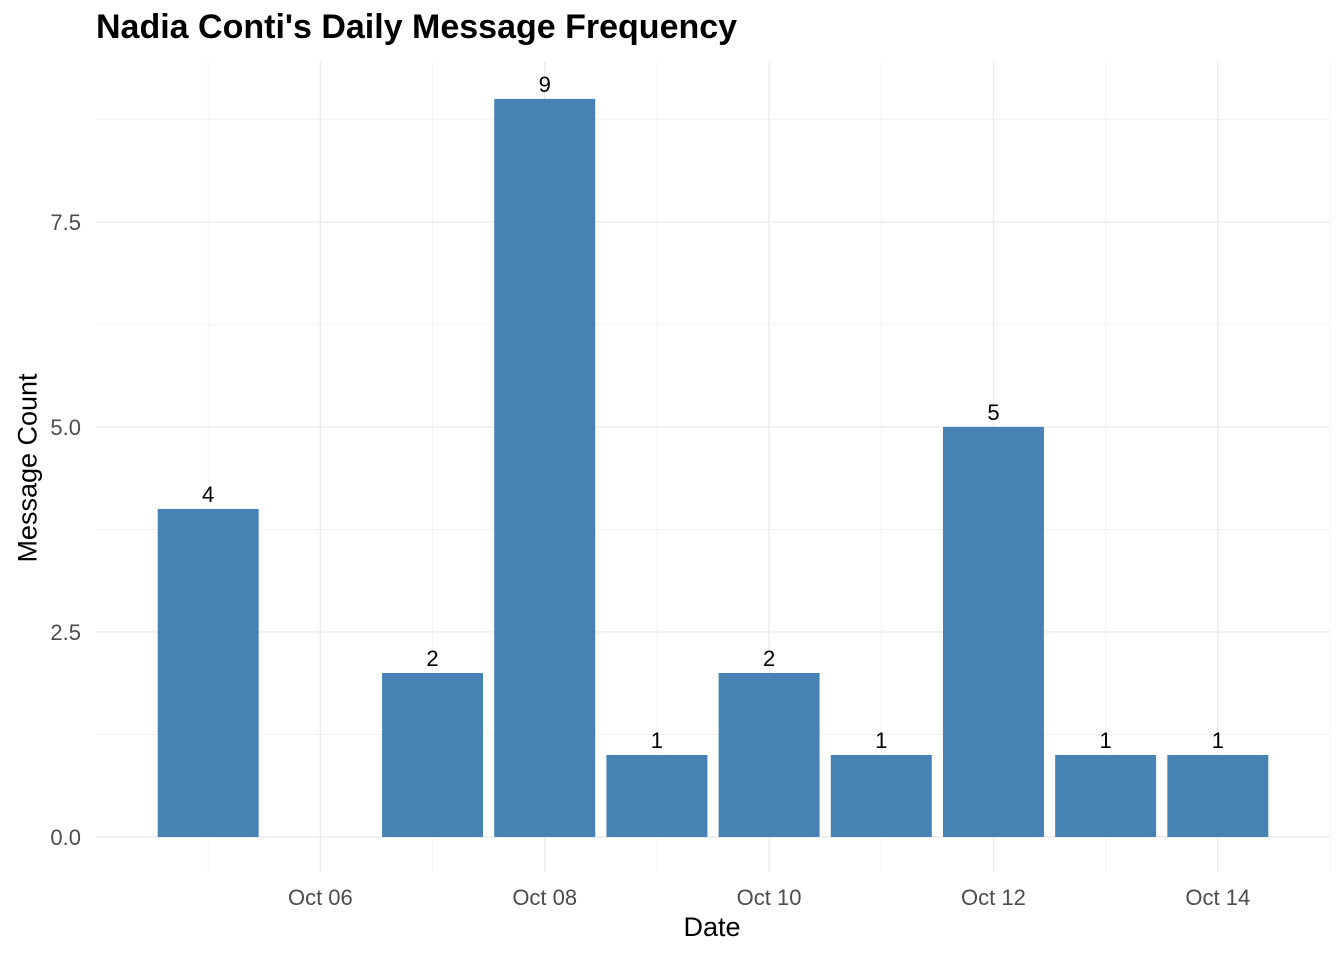 This screenshot has height=960, width=1344. I want to click on x-axis-tick-labels: Oct 06 Oct 08 Oct 10 Oct 12 Oct 14, so click(769, 897).